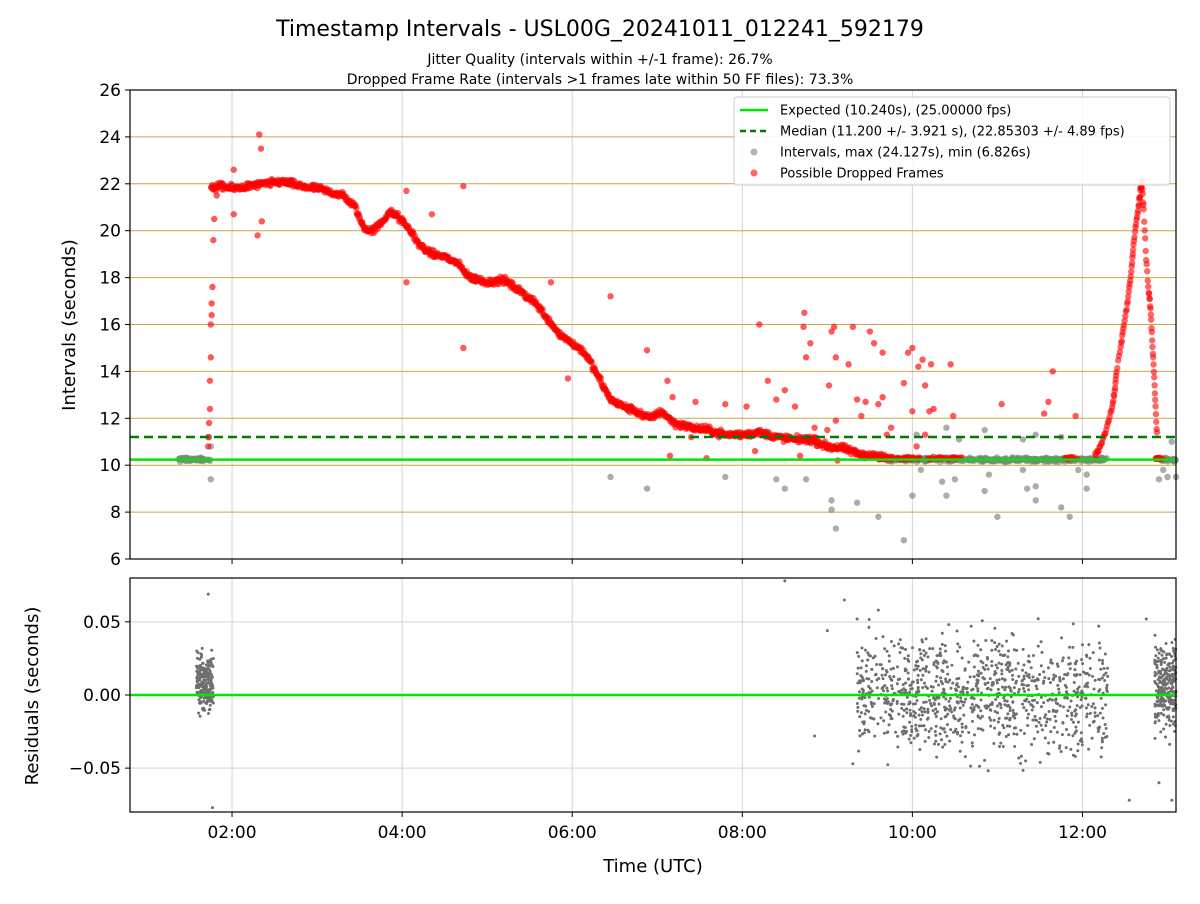  What do you see at coordinates (398, 213) in the screenshot?
I see `dropped-frame-point` at bounding box center [398, 213].